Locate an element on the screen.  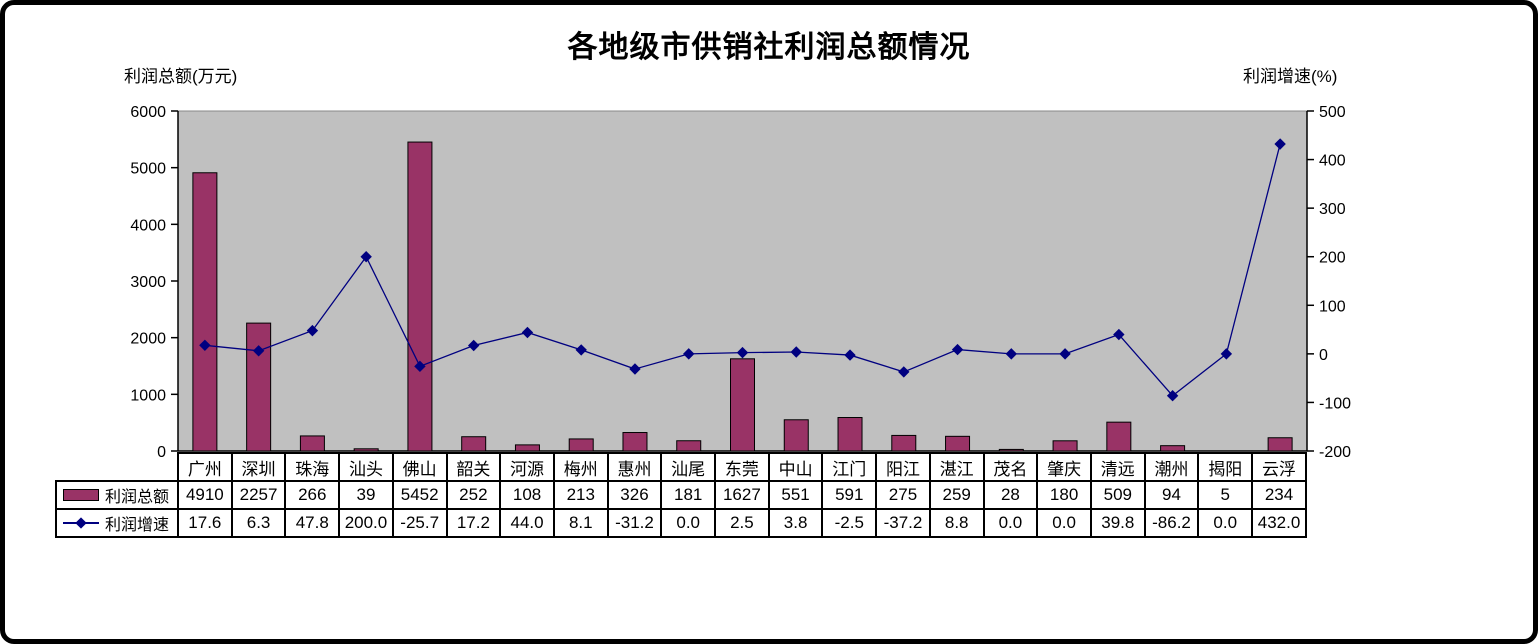
bar-云浮 is located at coordinates (1280, 444).